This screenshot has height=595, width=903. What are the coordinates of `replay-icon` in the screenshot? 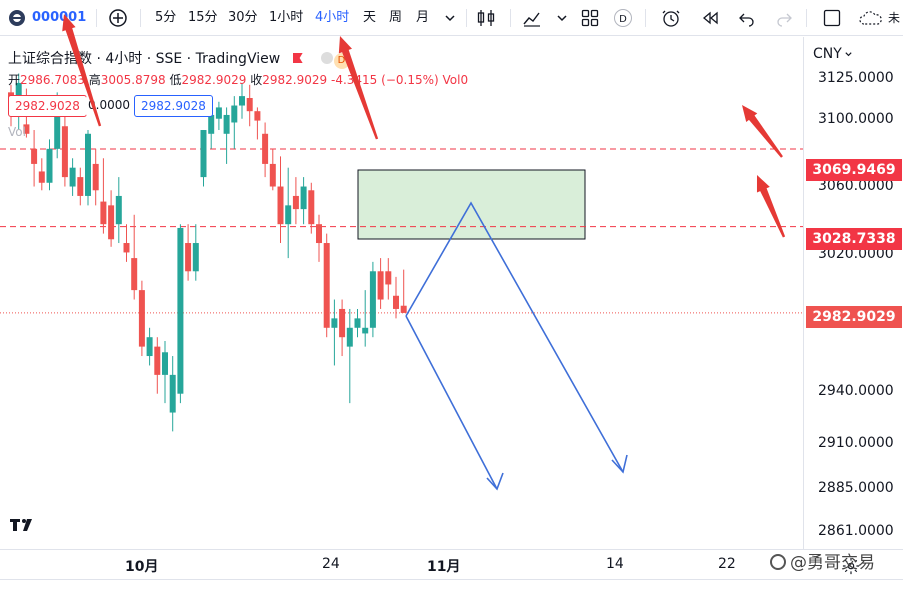 It's located at (710, 18).